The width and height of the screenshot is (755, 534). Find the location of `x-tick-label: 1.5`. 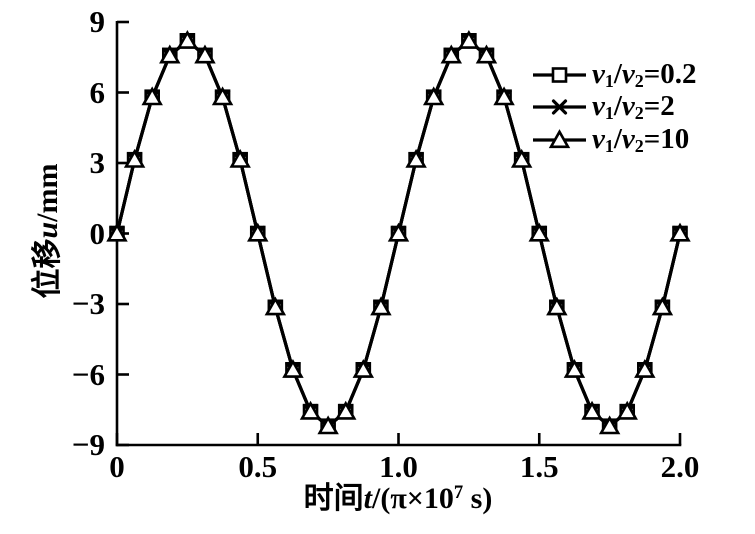

x-tick-label: 1.5 is located at coordinates (539, 466).